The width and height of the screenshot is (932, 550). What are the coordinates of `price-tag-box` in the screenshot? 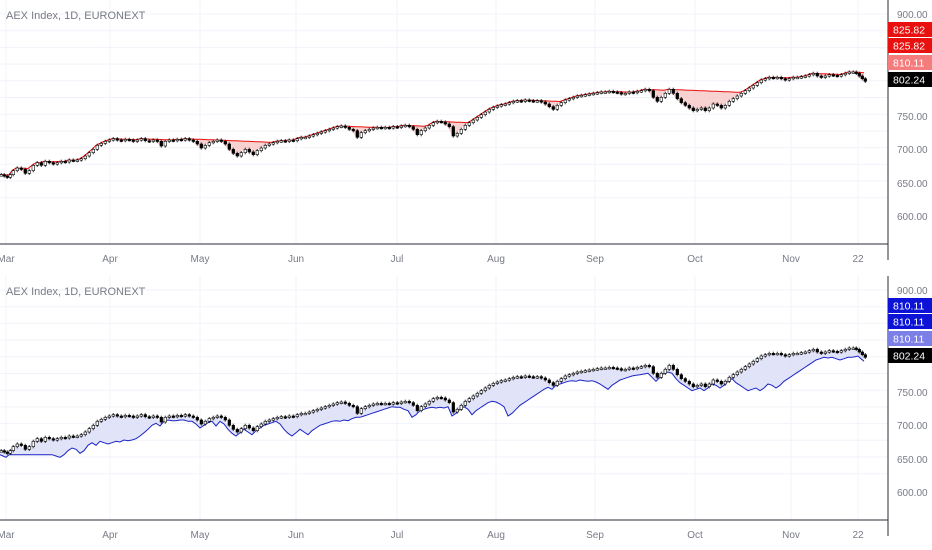 It's located at (910, 321).